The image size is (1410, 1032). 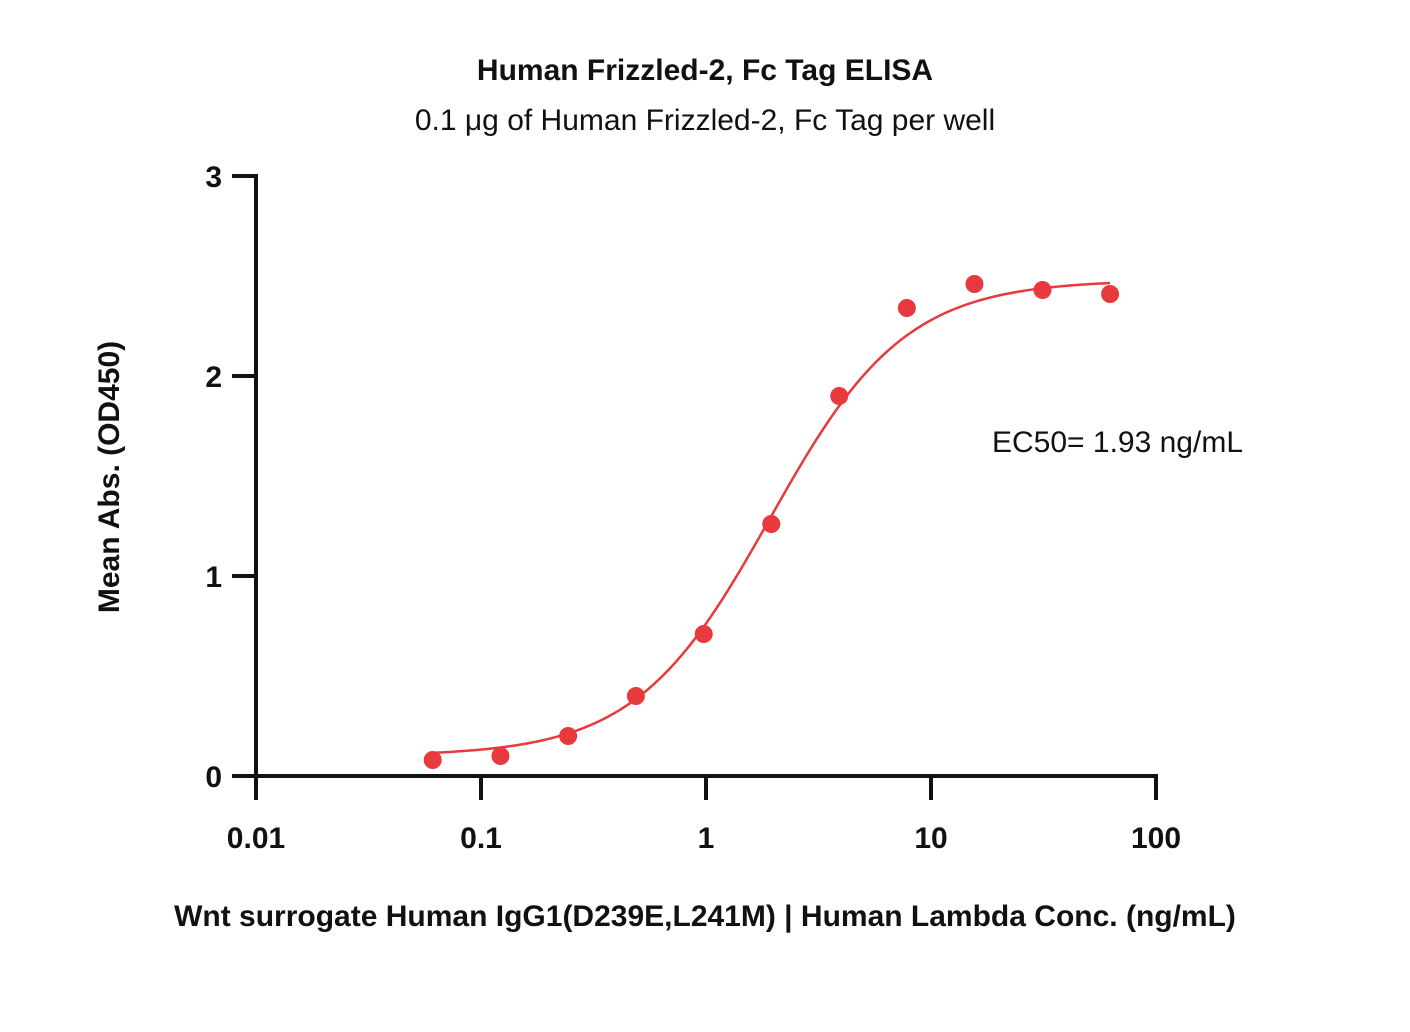 What do you see at coordinates (704, 814) in the screenshot?
I see `x-axis: 0.01 0.1 1 10 100` at bounding box center [704, 814].